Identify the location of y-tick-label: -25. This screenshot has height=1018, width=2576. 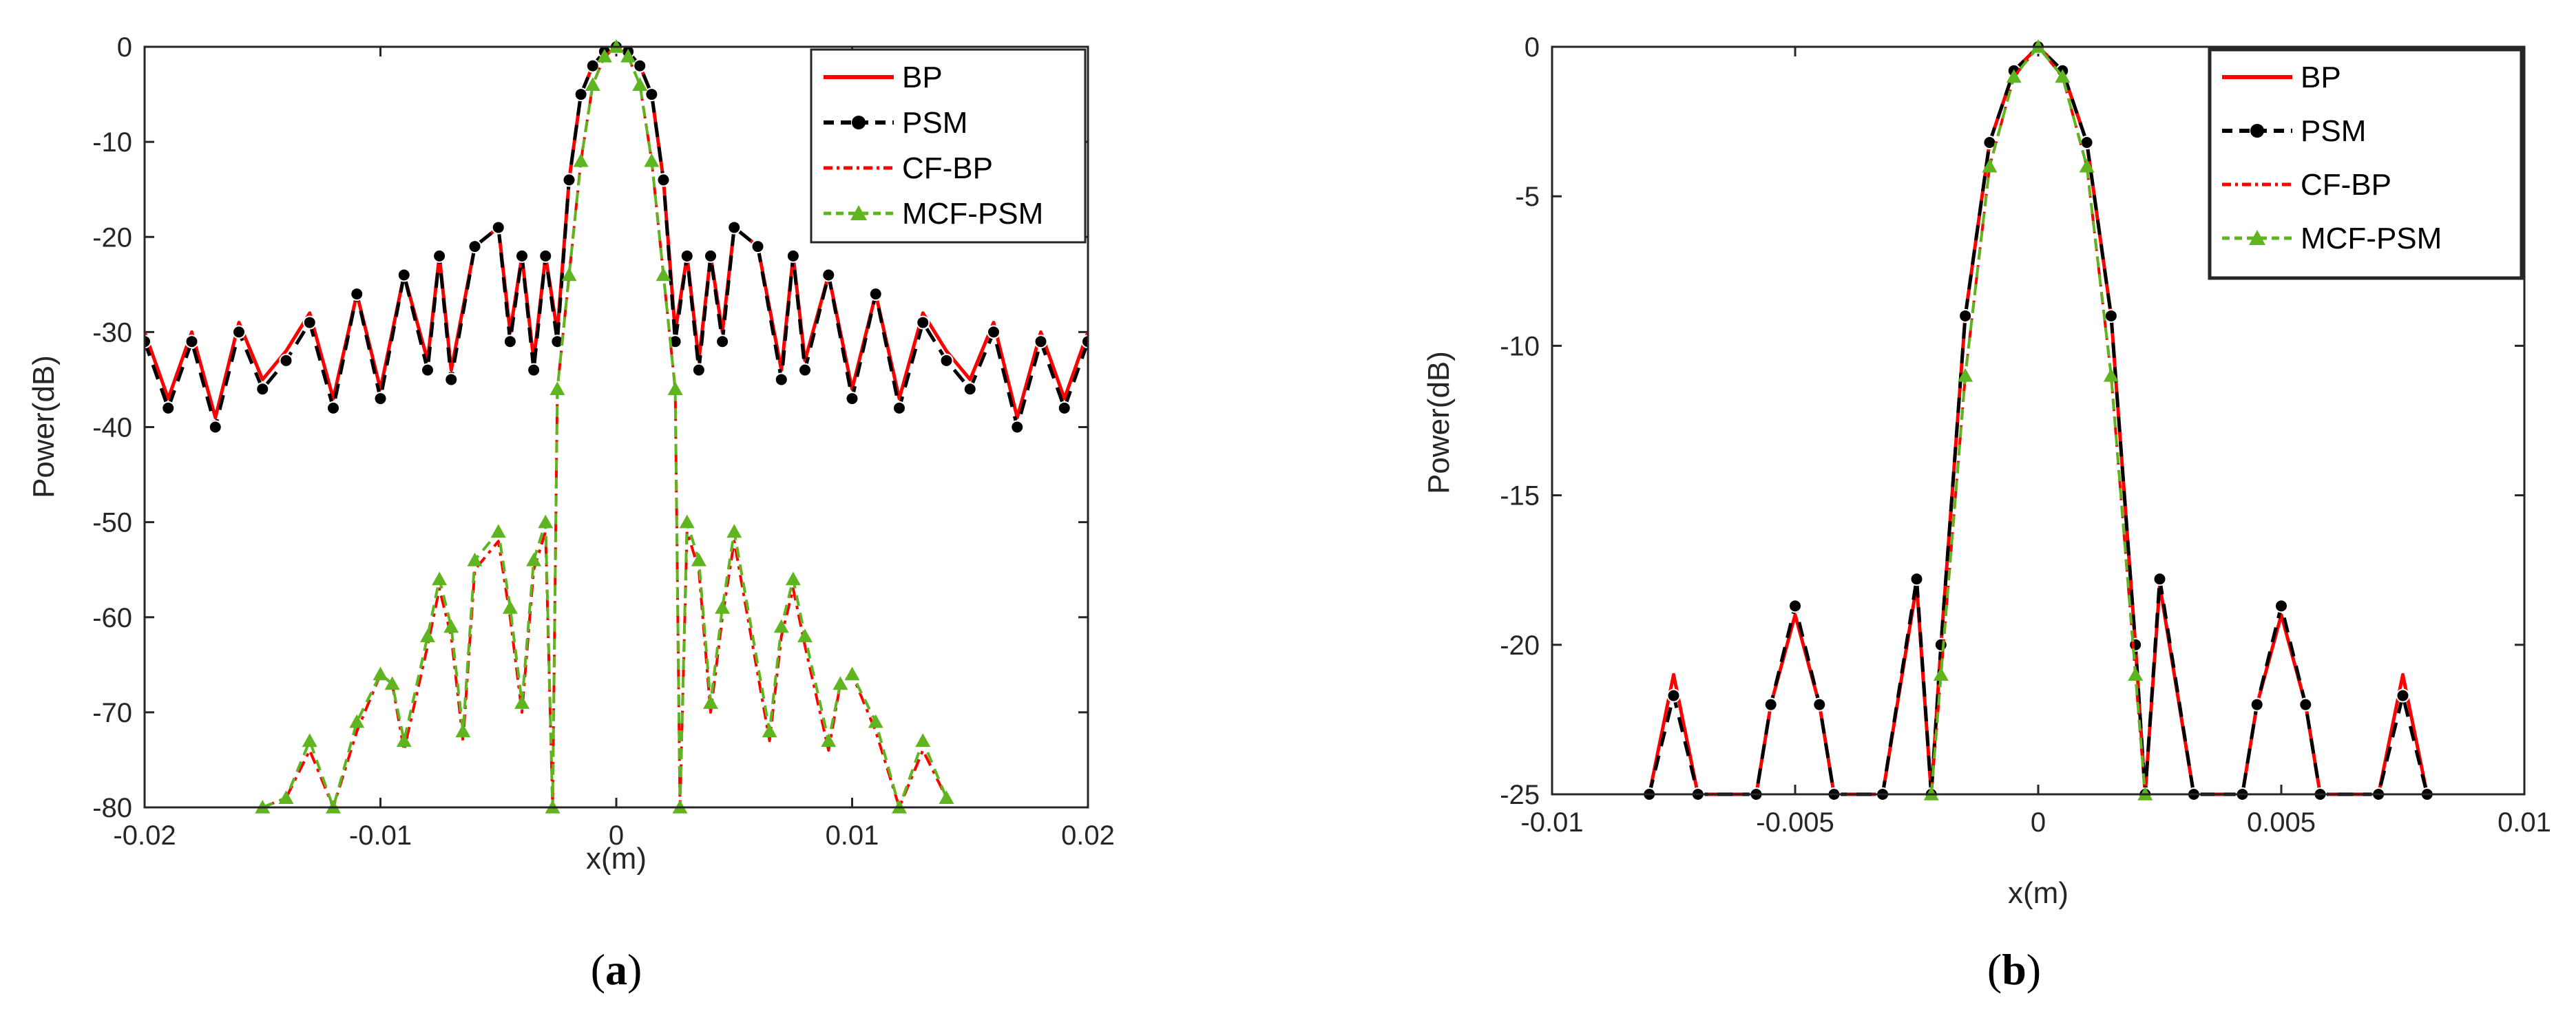
(1520, 795).